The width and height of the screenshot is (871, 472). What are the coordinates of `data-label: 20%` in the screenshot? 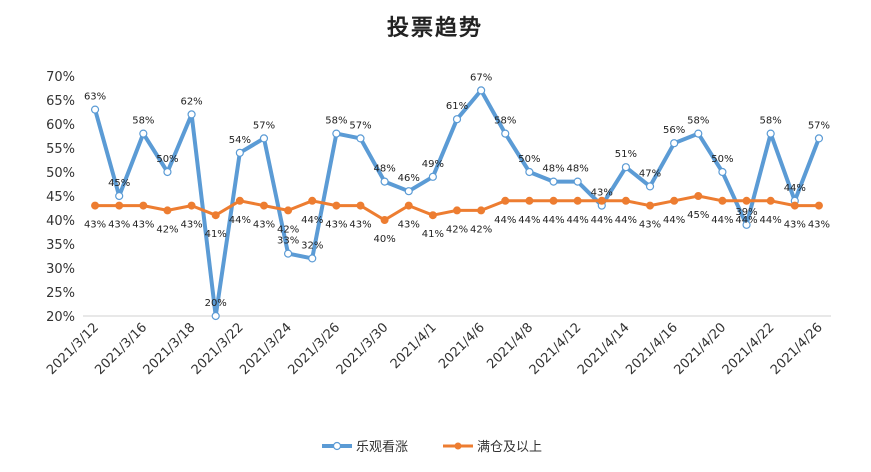 It's located at (216, 303).